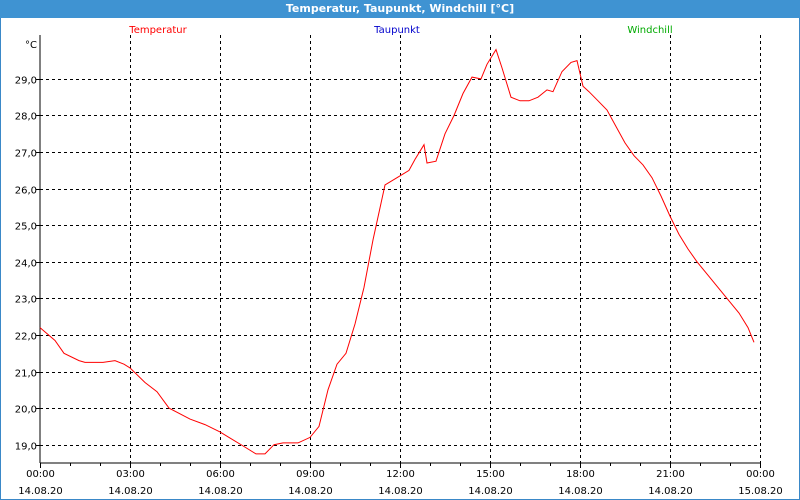 This screenshot has width=800, height=500. I want to click on y-tick-label: 20,0, so click(26, 410).